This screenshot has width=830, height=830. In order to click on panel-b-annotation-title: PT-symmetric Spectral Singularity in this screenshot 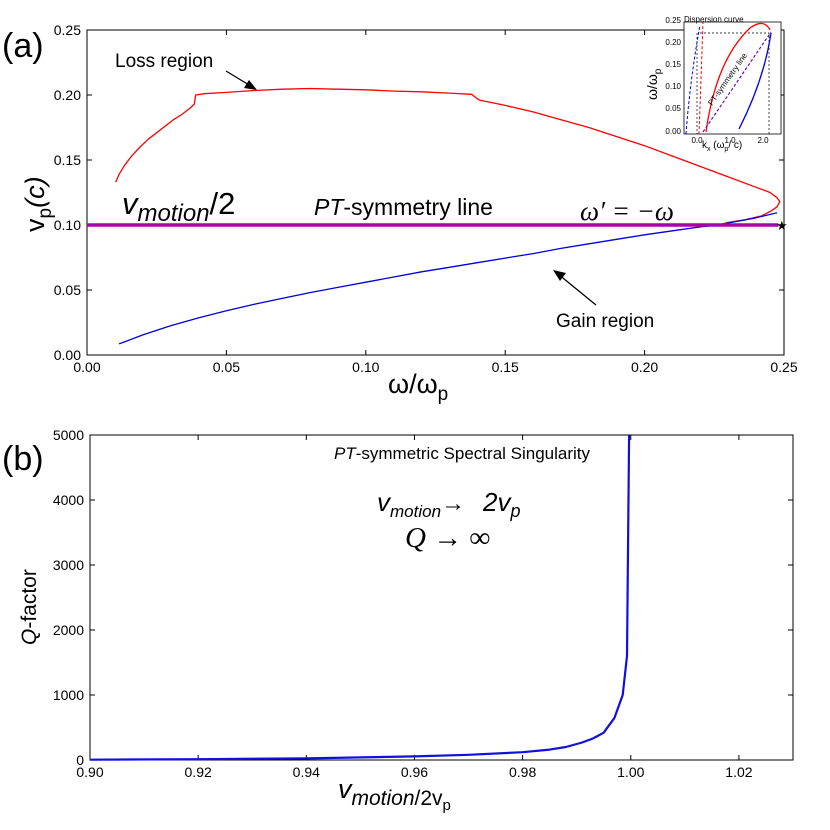, I will do `click(462, 453)`.